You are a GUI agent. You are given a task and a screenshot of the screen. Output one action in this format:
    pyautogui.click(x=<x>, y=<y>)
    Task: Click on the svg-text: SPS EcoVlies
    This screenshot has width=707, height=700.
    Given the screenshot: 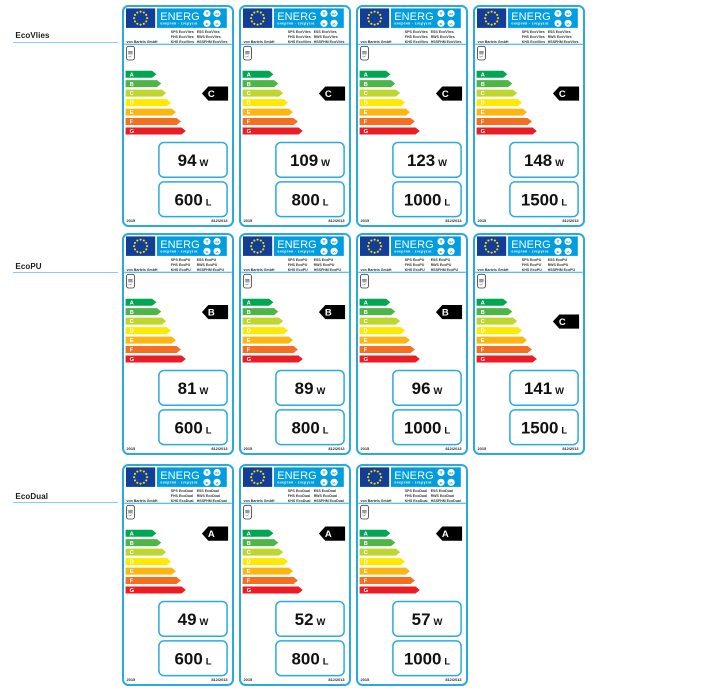 What is the action you would take?
    pyautogui.click(x=533, y=32)
    